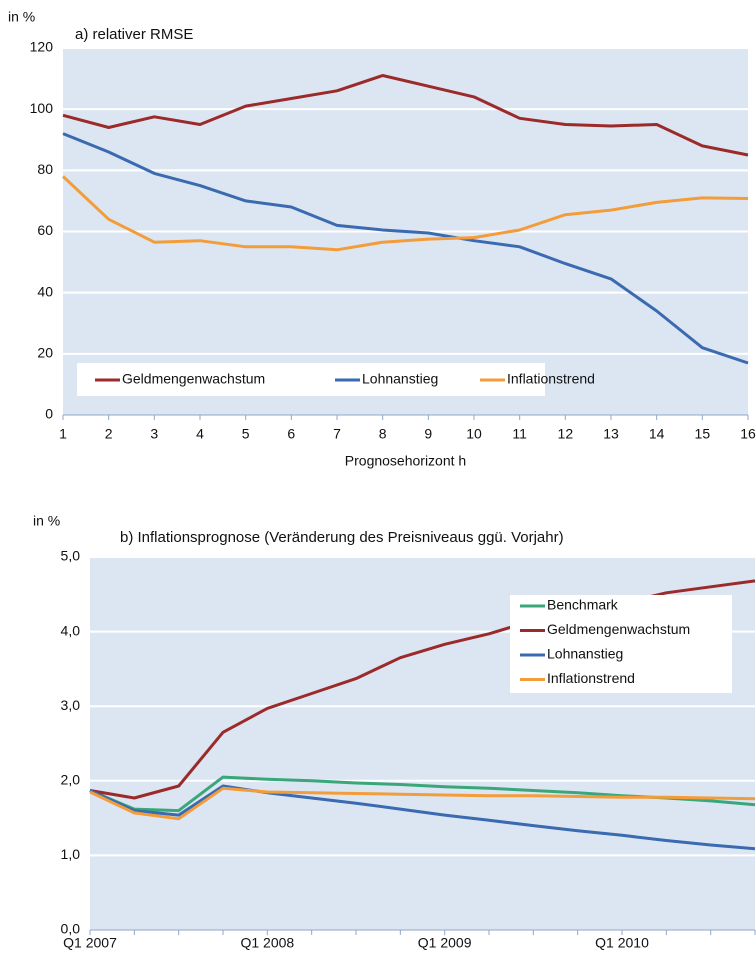 The image size is (756, 955). What do you see at coordinates (474, 434) in the screenshot?
I see `x-tick-label: 10` at bounding box center [474, 434].